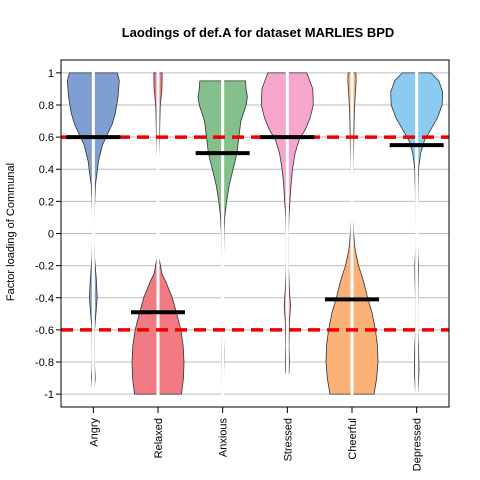  What do you see at coordinates (46, 106) in the screenshot?
I see `y-tick-label: 0.8` at bounding box center [46, 106].